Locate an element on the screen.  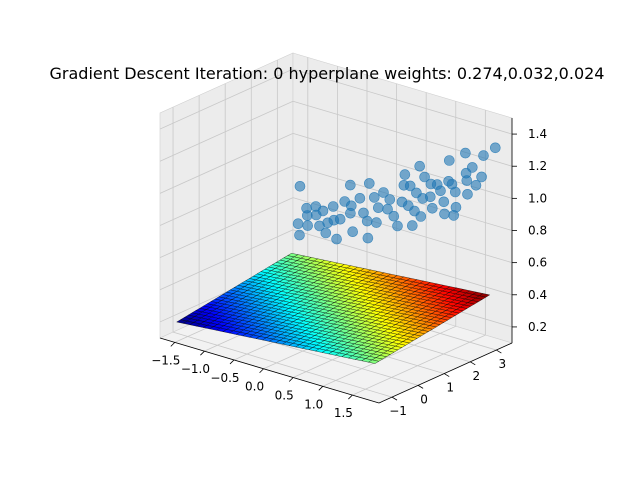
surface-cell is located at coordinates (373, 361).